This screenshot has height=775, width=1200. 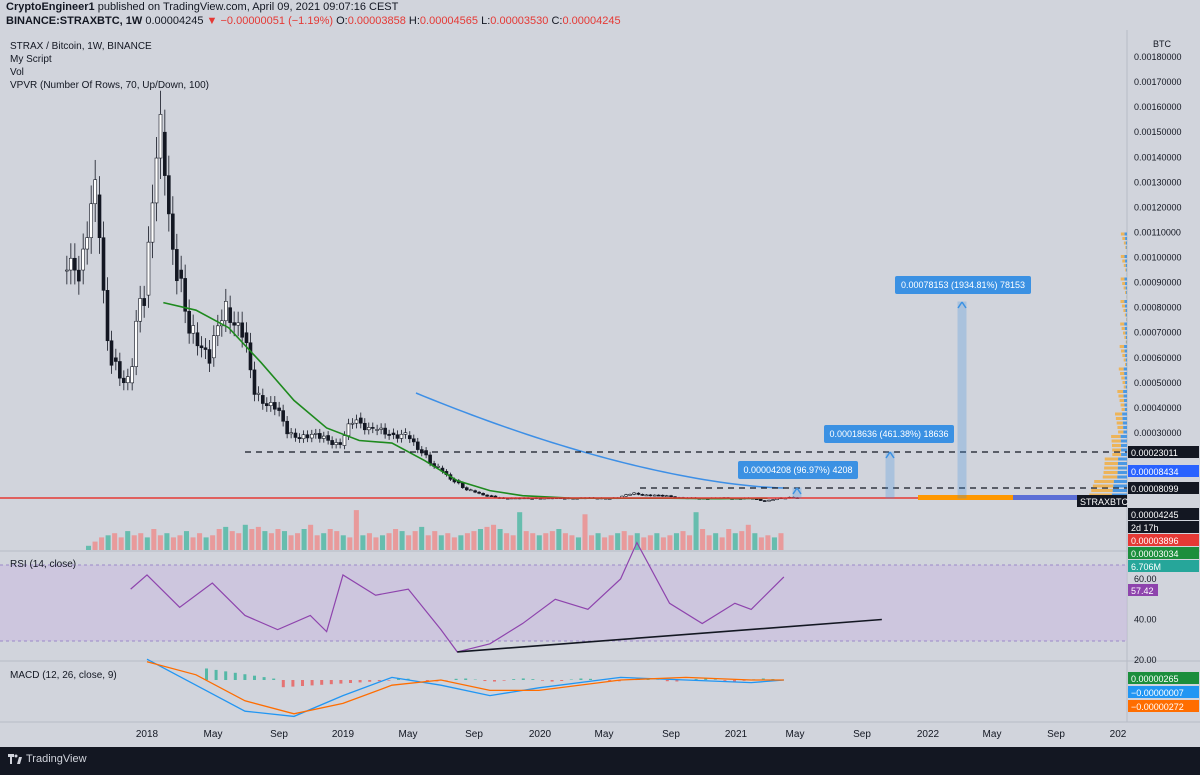 What do you see at coordinates (1118, 734) in the screenshot?
I see `time-tick-label: 202` at bounding box center [1118, 734].